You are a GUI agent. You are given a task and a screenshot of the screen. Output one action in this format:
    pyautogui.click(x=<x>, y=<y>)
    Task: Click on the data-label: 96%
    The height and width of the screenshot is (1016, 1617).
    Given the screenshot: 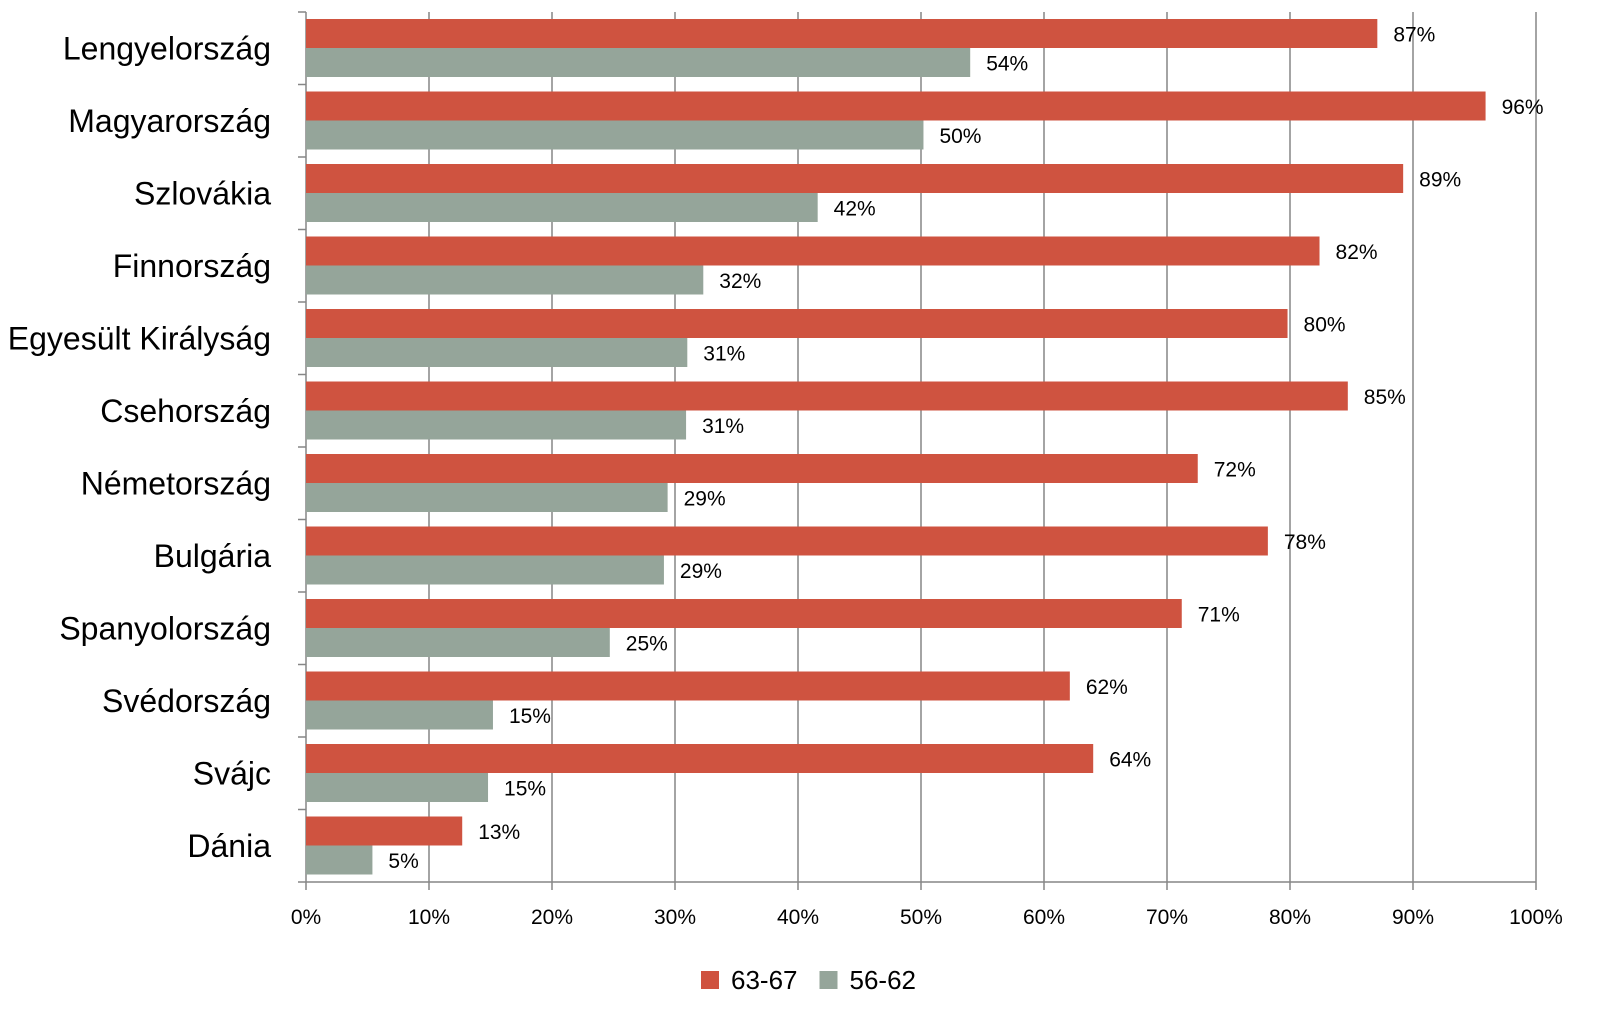 What is the action you would take?
    pyautogui.click(x=1523, y=107)
    